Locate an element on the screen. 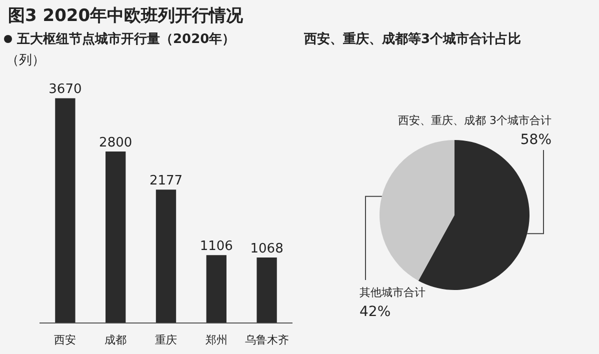 The image size is (599, 354). x-tick-label: 成都 is located at coordinates (115, 339).